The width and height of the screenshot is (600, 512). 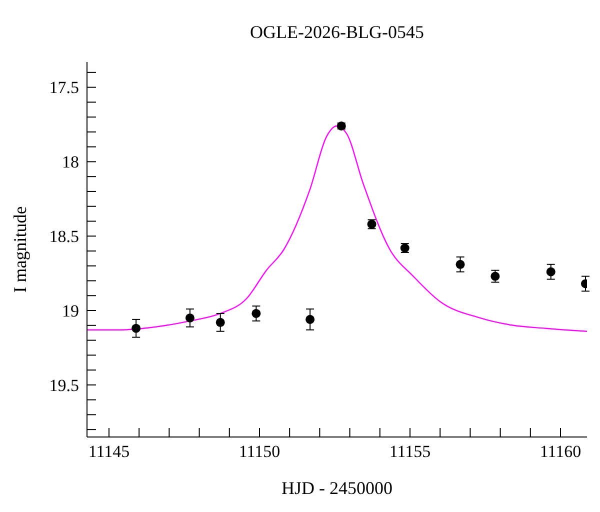 I want to click on x-axis-title: HJD - 2450000, so click(x=337, y=488).